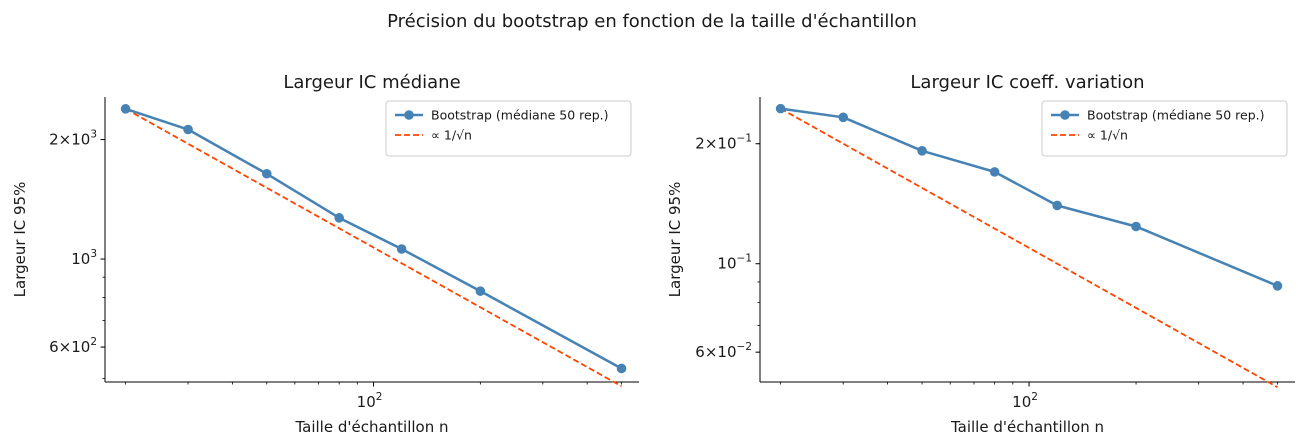 Image resolution: width=1305 pixels, height=448 pixels. I want to click on y-tick-label: 6×10⁻², so click(723, 351).